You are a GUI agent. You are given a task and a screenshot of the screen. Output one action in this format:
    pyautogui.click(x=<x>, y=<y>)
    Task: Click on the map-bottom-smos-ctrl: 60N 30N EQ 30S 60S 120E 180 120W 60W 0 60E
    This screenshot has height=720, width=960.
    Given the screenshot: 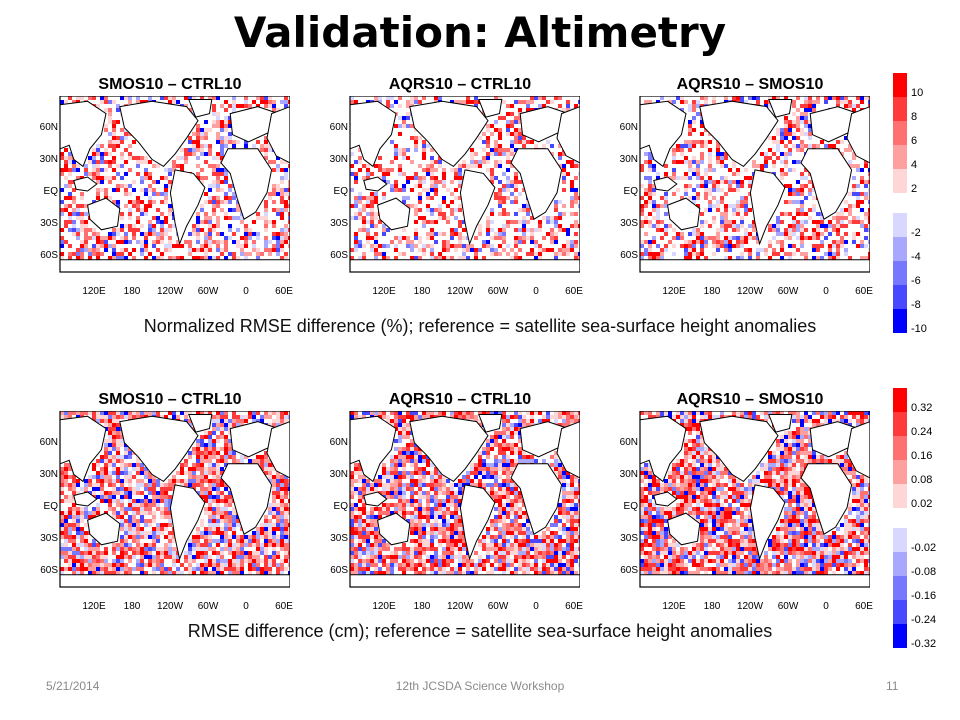 What is the action you would take?
    pyautogui.click(x=166, y=516)
    